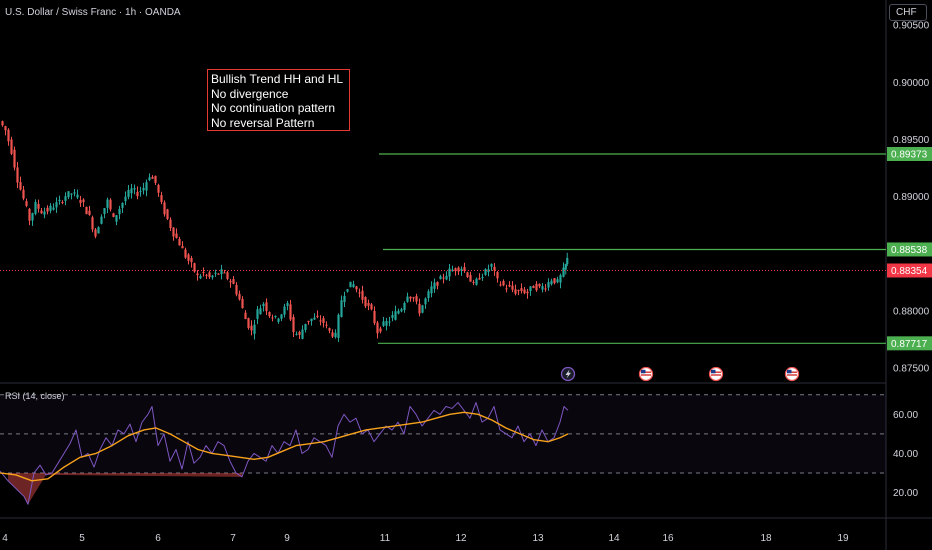 This screenshot has width=932, height=550. Describe the element at coordinates (538, 538) in the screenshot. I see `time-tick-label: 13` at that location.